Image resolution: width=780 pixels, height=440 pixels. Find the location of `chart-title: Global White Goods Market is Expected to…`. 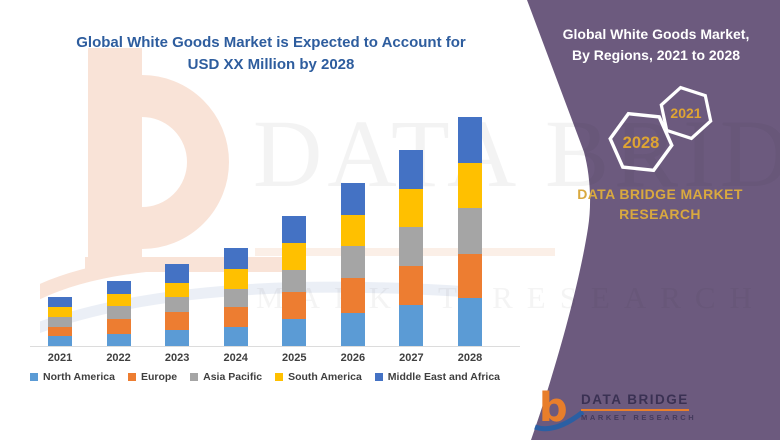

chart-title: Global White Goods Market is Expected to… is located at coordinates (271, 54).